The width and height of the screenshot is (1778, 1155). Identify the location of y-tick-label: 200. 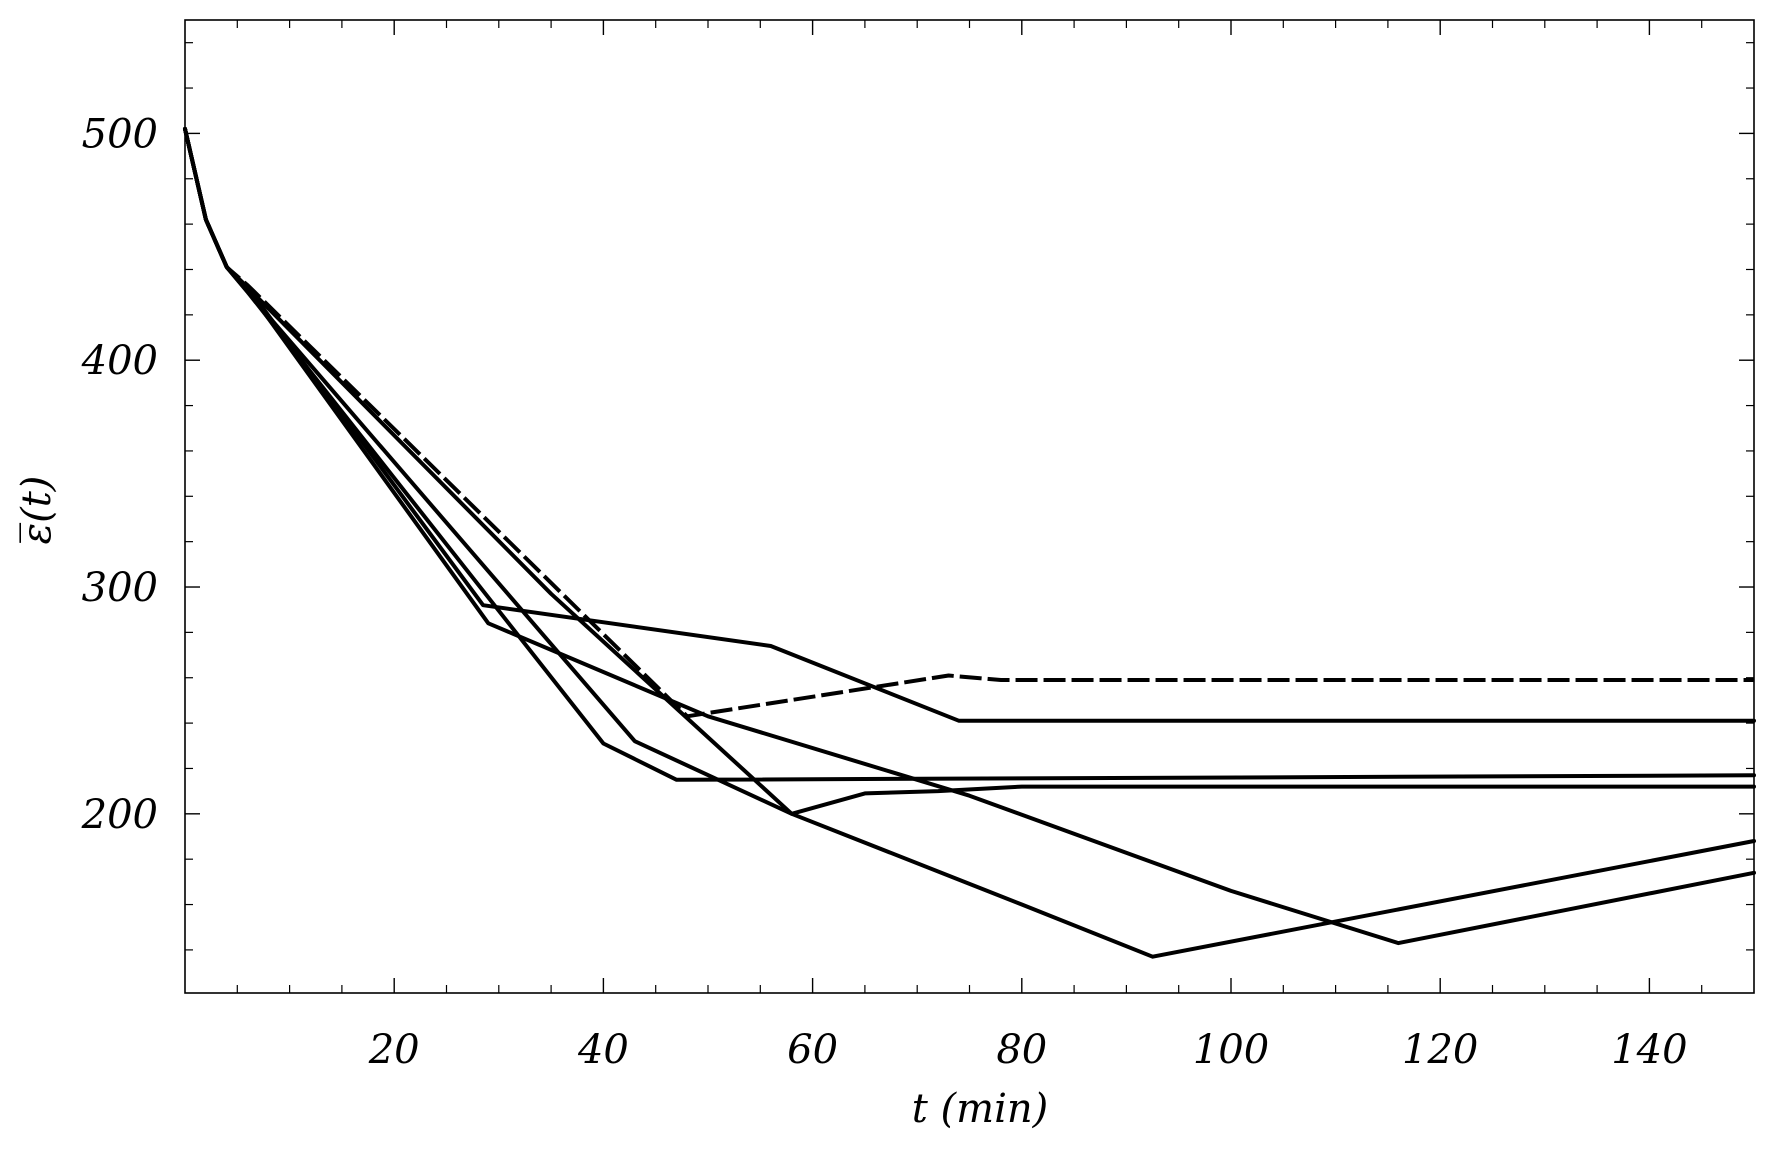
(119, 815).